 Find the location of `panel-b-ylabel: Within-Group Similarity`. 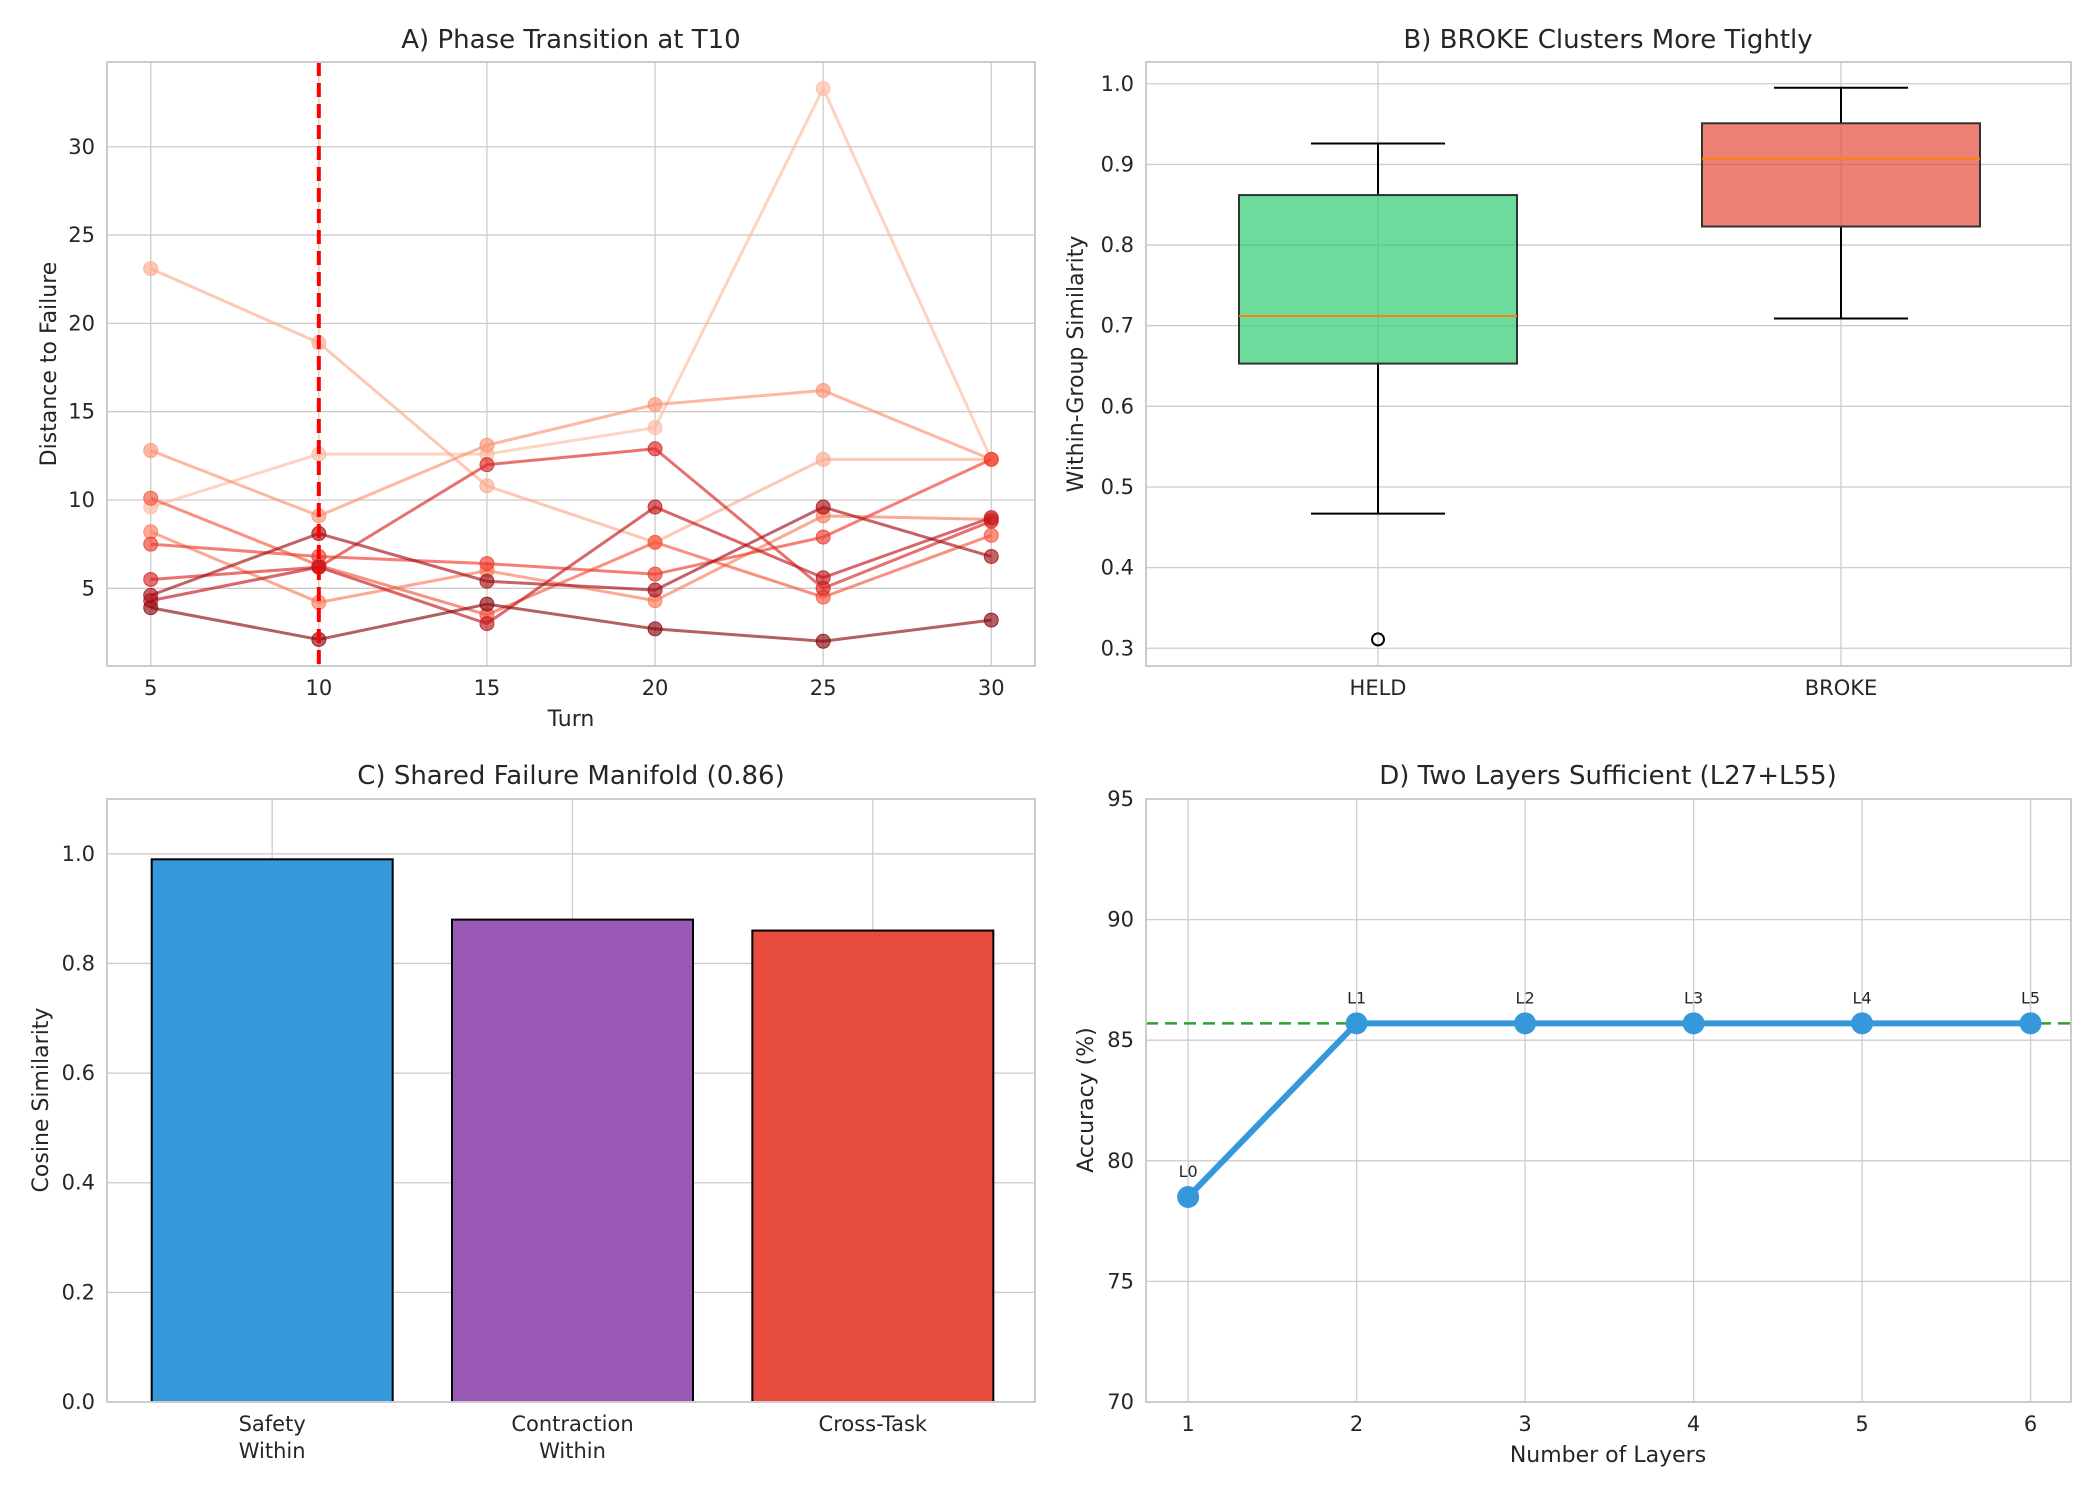

panel-b-ylabel: Within-Group Similarity is located at coordinates (1076, 364).